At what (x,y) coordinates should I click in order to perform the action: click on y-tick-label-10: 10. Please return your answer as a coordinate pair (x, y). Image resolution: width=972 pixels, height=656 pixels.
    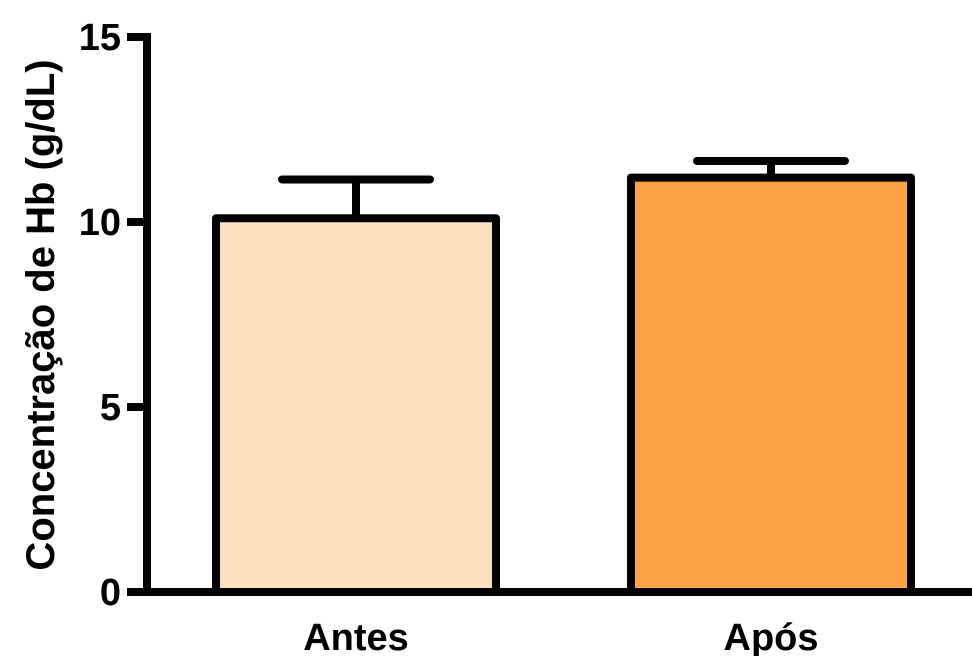
    Looking at the image, I should click on (100, 223).